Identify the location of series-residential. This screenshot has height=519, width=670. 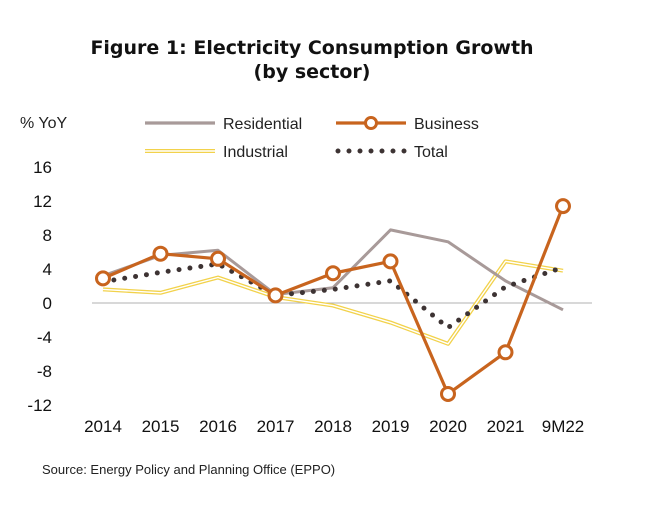
(333, 270).